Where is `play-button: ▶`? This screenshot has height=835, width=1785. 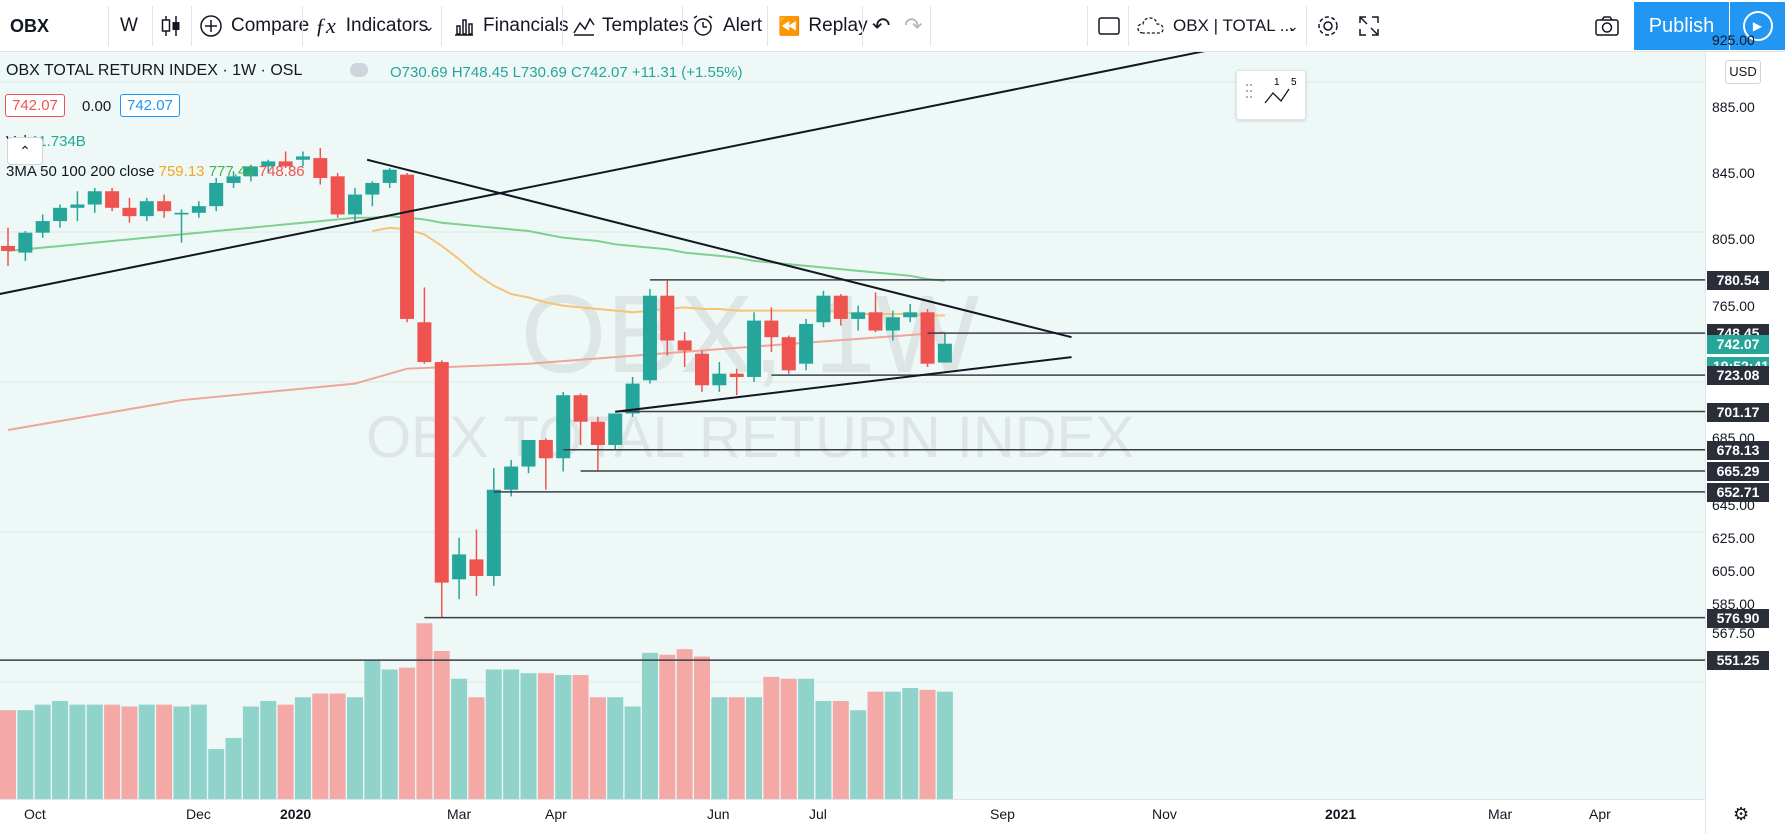
play-button: ▶ is located at coordinates (1757, 26).